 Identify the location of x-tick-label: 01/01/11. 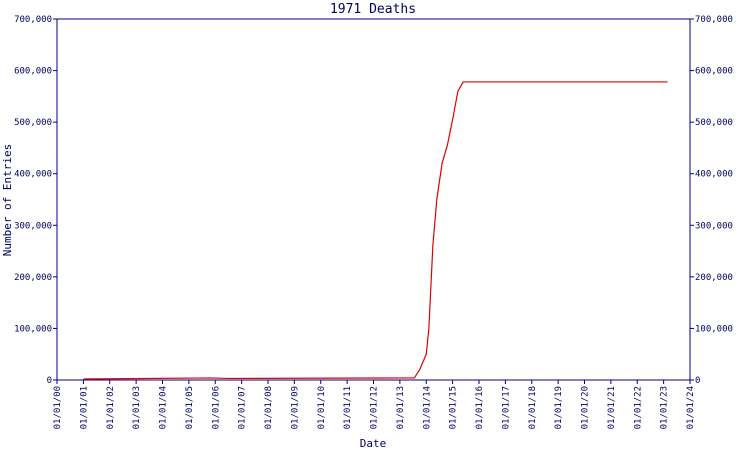
(348, 407).